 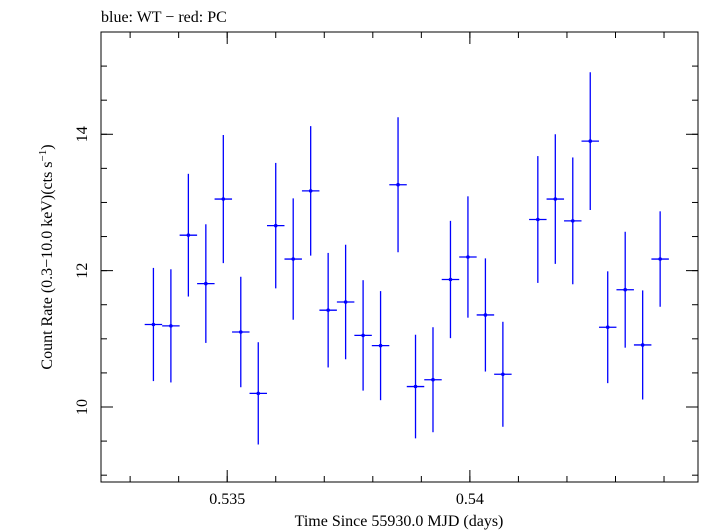 I want to click on y-axis-label-exponent: −1, so click(x=43, y=156).